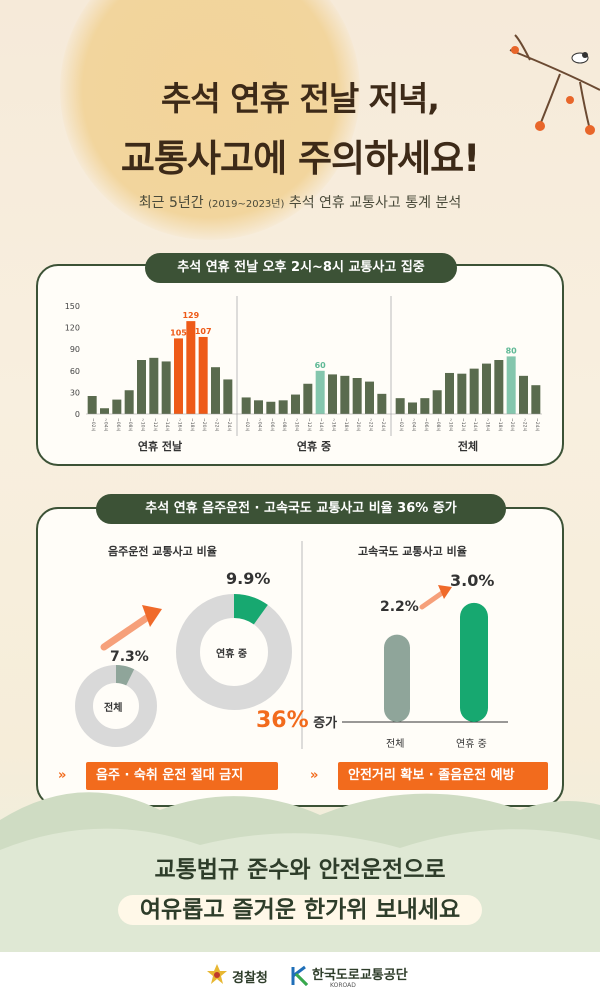  I want to click on closing-line-2: 여유롭고 즐거운 한가위 보내세요, so click(300, 907).